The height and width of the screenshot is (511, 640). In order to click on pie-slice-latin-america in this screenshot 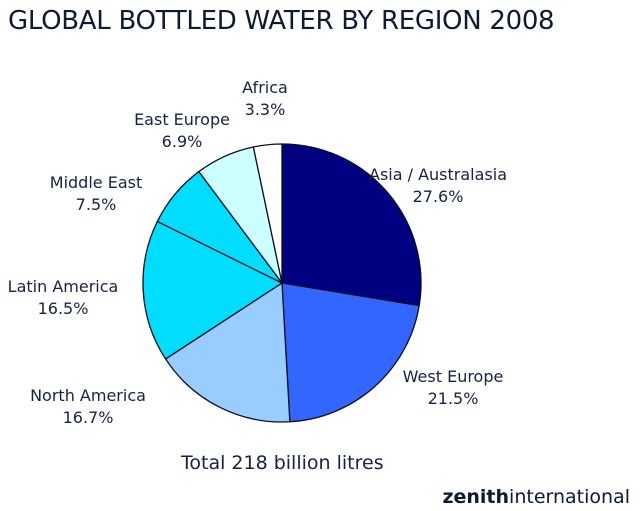, I will do `click(212, 290)`.